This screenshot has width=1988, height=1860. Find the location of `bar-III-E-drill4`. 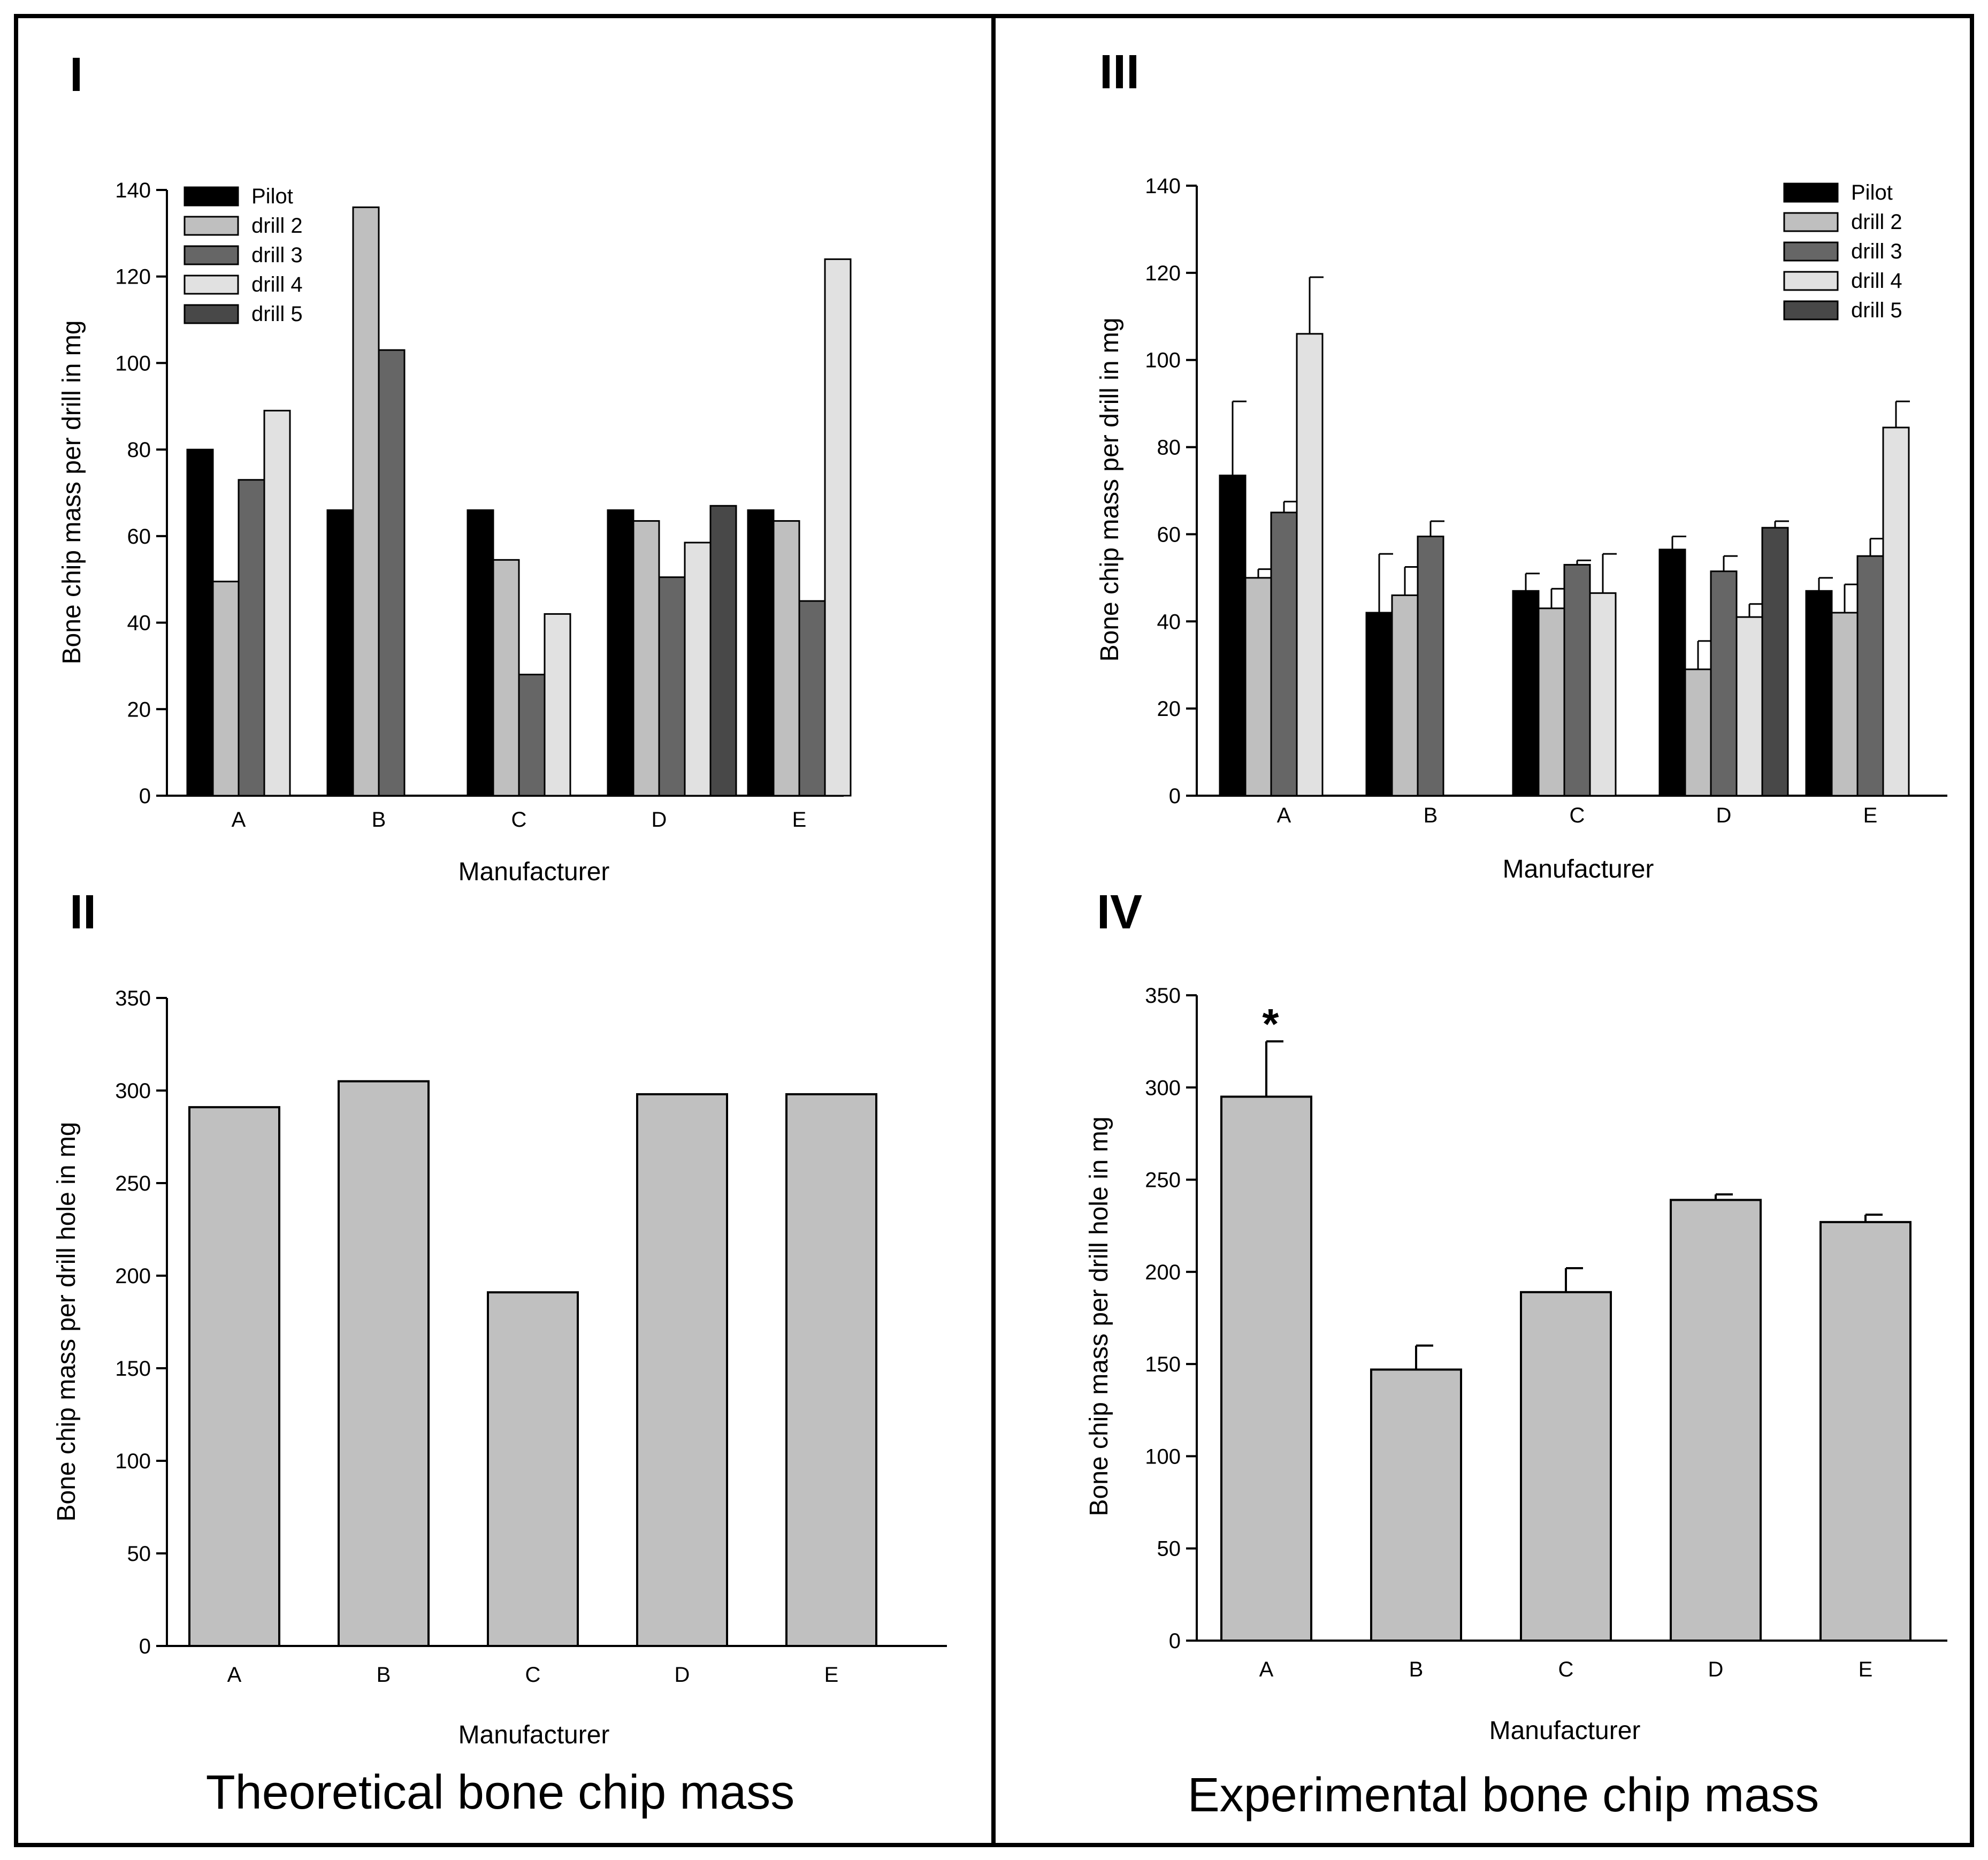

bar-III-E-drill4 is located at coordinates (1896, 611).